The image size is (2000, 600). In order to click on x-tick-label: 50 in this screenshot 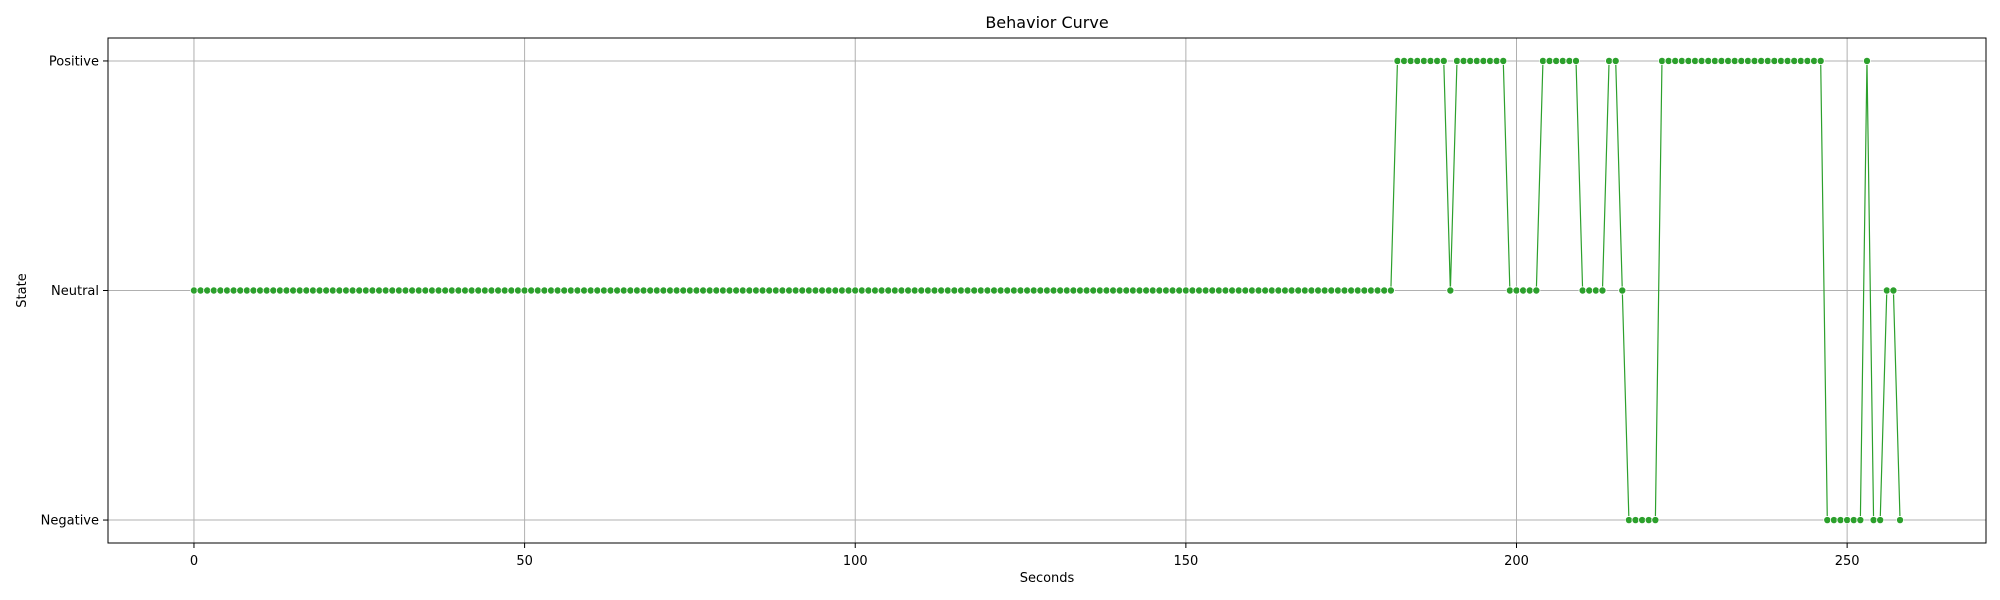, I will do `click(524, 561)`.